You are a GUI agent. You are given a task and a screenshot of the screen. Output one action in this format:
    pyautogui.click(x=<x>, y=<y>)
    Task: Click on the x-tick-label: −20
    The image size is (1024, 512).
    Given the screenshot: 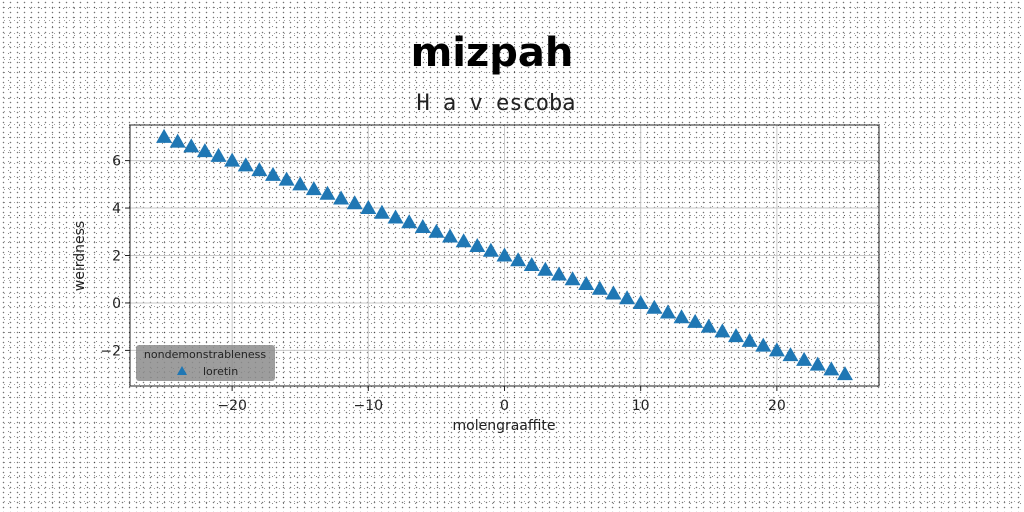 What is the action you would take?
    pyautogui.click(x=232, y=406)
    